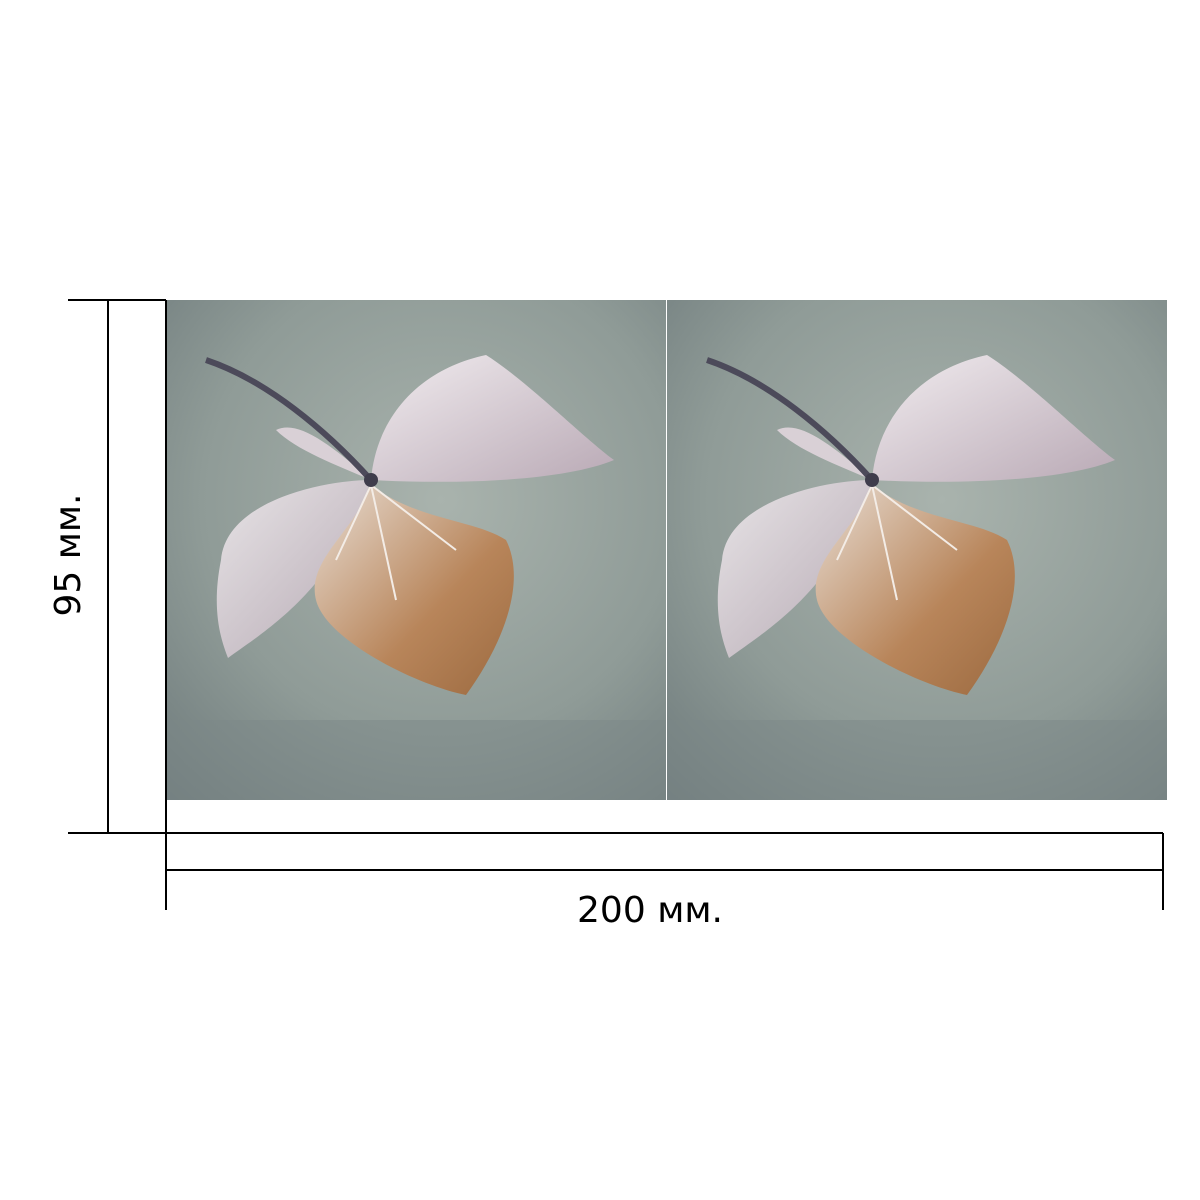  I want to click on width-label: 200 мм., so click(650, 910).